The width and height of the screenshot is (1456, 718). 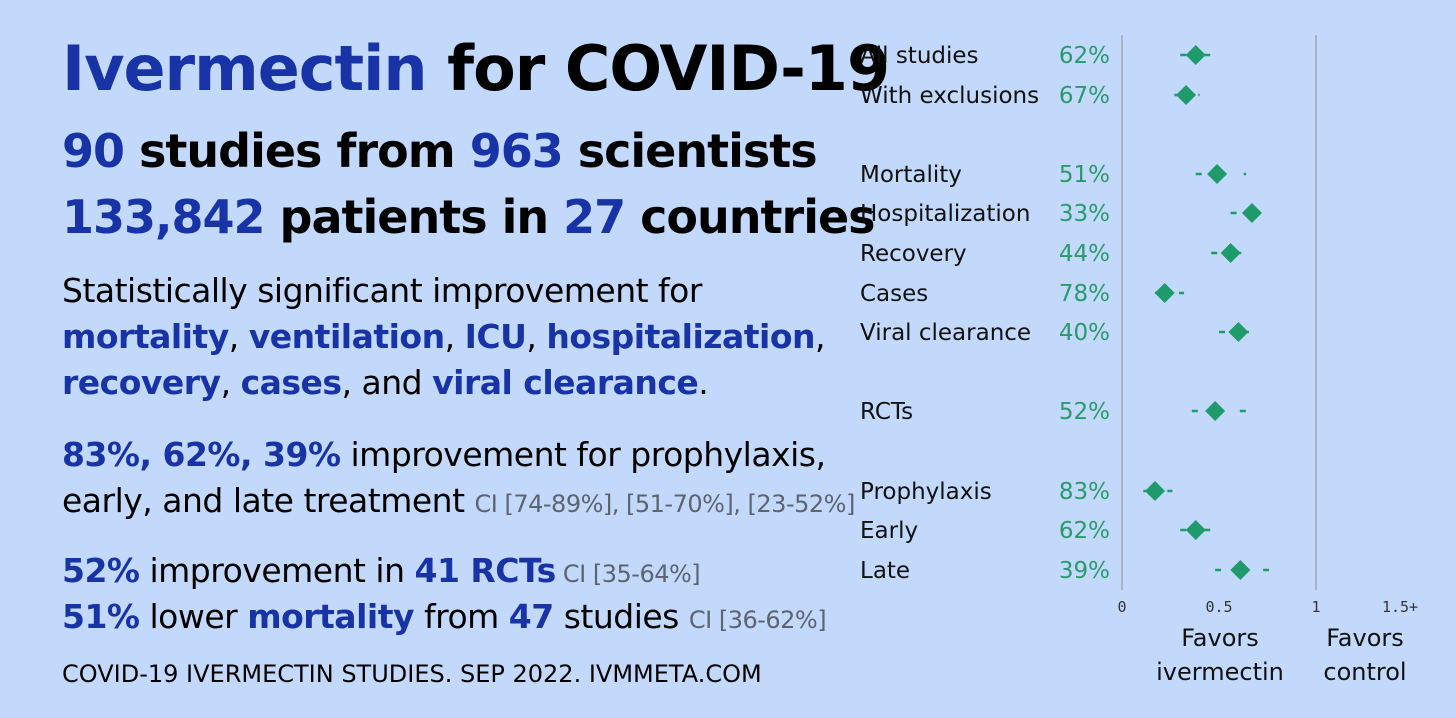 I want to click on timing-values: 83%, 62%, 39%, so click(x=201, y=454).